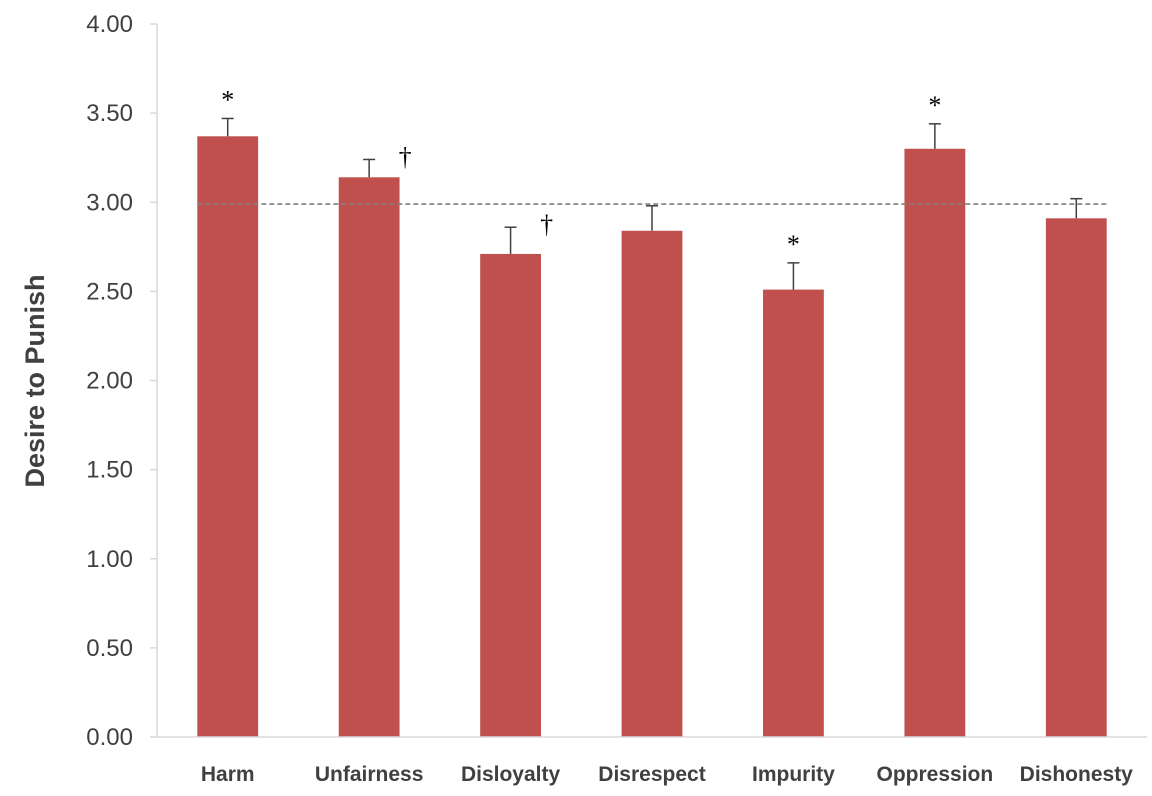 Image resolution: width=1152 pixels, height=796 pixels. Describe the element at coordinates (652, 483) in the screenshot. I see `bar-disrespect` at that location.